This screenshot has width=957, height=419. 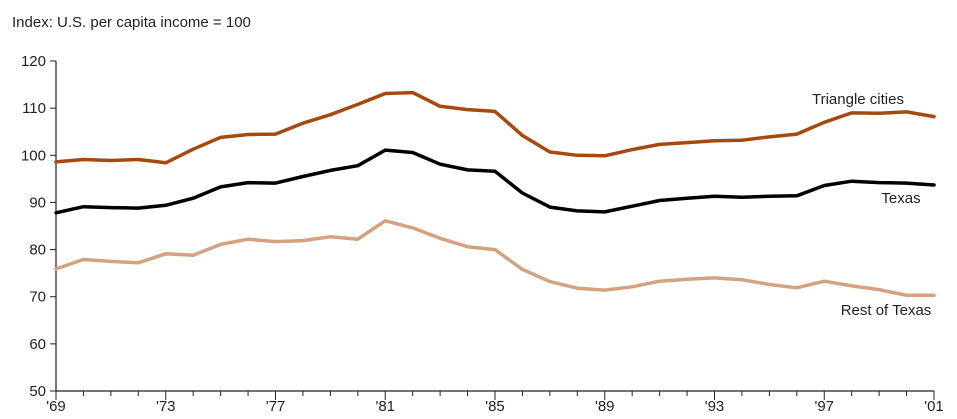 I want to click on series-labels: Triangle cities Texas Rest of Texas, so click(x=871, y=205).